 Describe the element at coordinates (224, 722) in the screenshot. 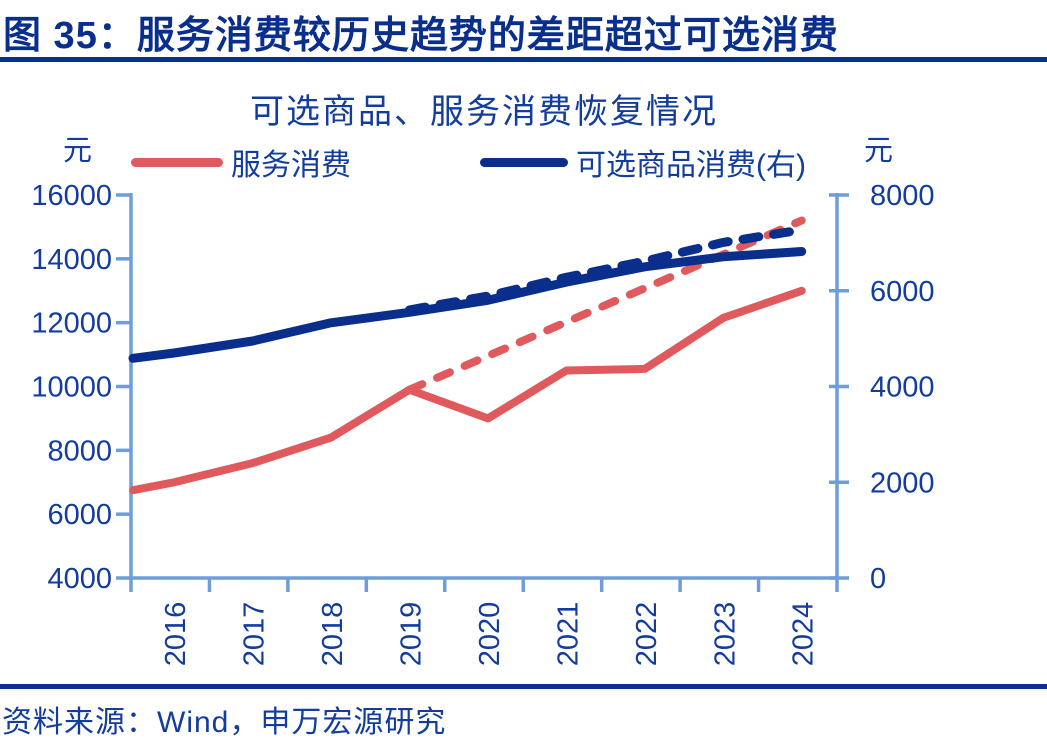

I see `source-note: 资料来源：Wind，申万宏源研究` at that location.